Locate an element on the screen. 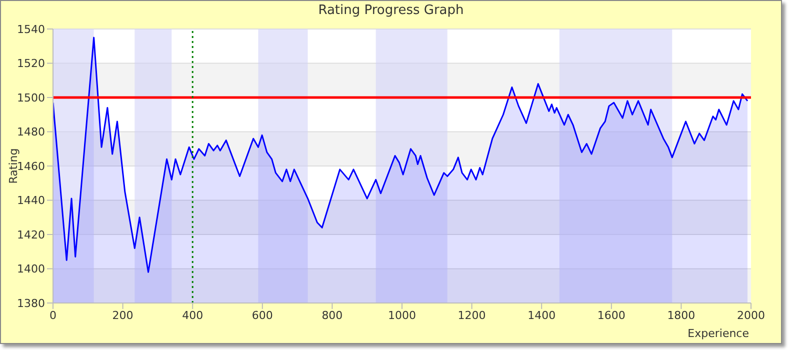  y-tick-label: 1460 is located at coordinates (31, 166).